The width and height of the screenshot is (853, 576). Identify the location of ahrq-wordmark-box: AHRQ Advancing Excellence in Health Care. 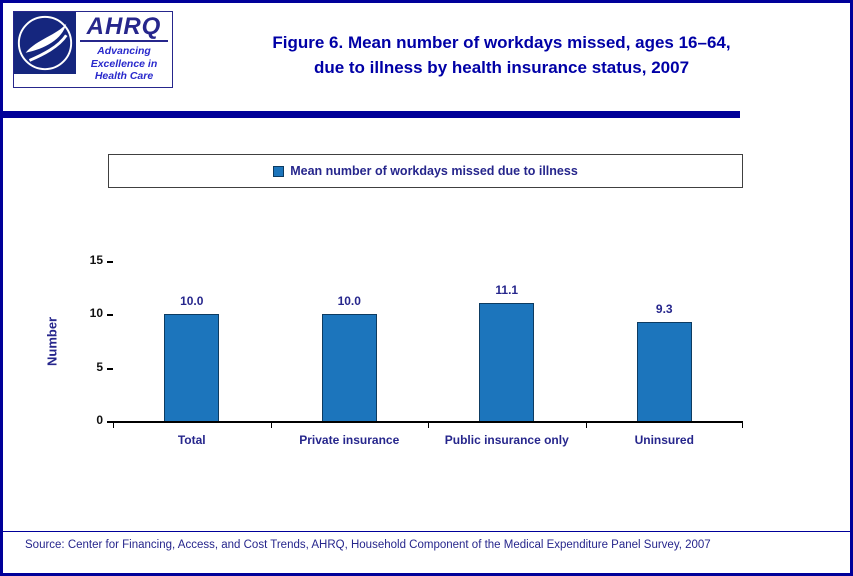
(124, 49).